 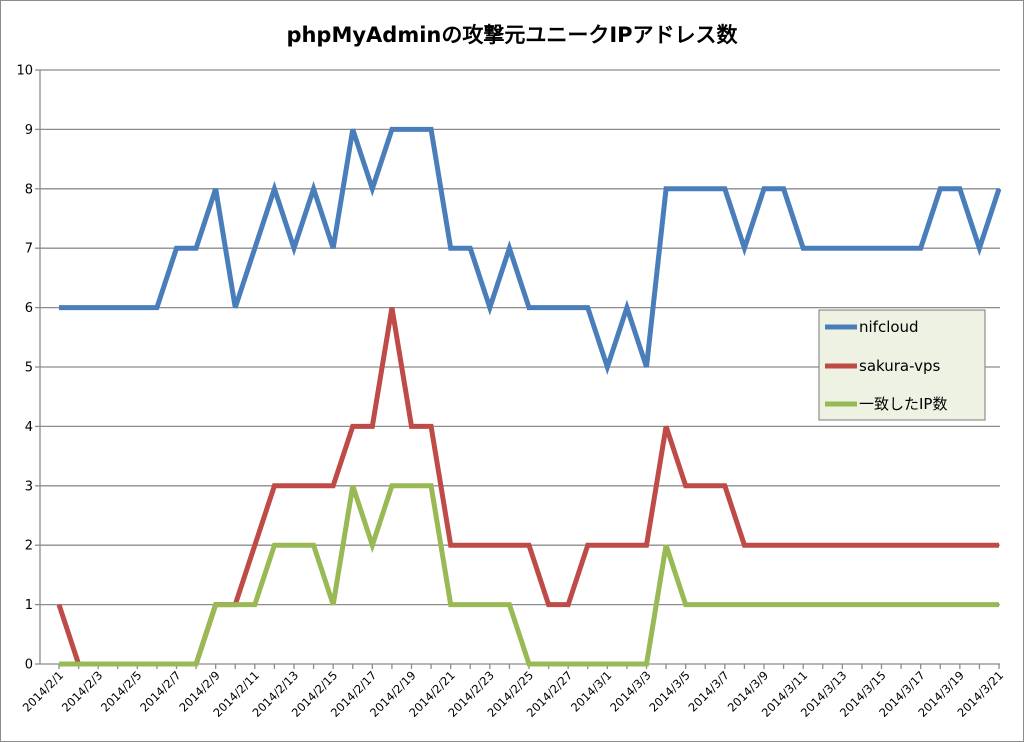 I want to click on chart-title: phpMyAdminの攻撃元ユニークIPアドレス数, so click(x=512, y=35).